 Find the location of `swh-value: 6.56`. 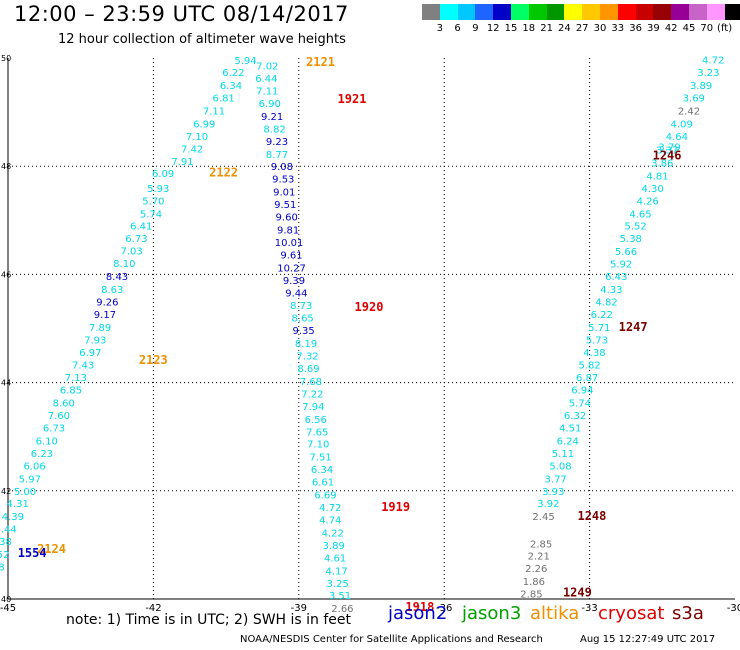

swh-value: 6.56 is located at coordinates (316, 420).